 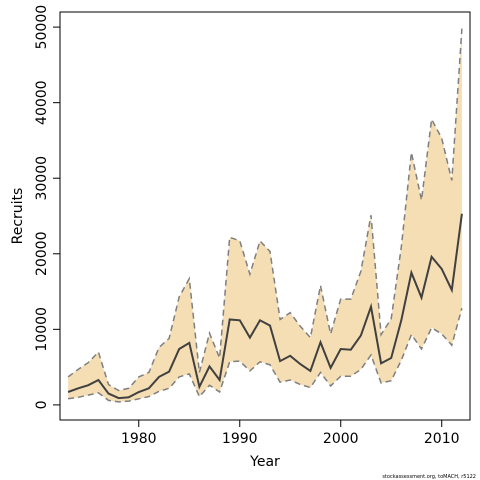 I want to click on y-axis: 0 10000 20000 30000 40000 50000, so click(x=47, y=207).